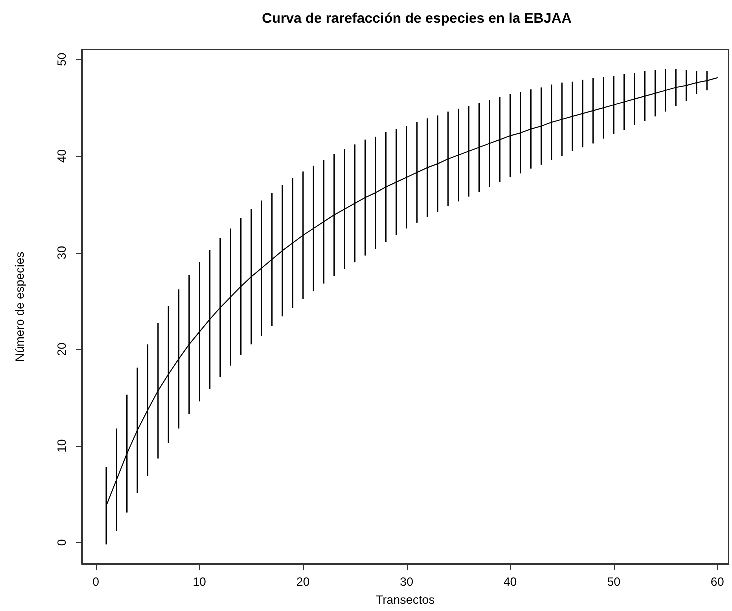  What do you see at coordinates (96, 582) in the screenshot?
I see `x-tick-label: 0` at bounding box center [96, 582].